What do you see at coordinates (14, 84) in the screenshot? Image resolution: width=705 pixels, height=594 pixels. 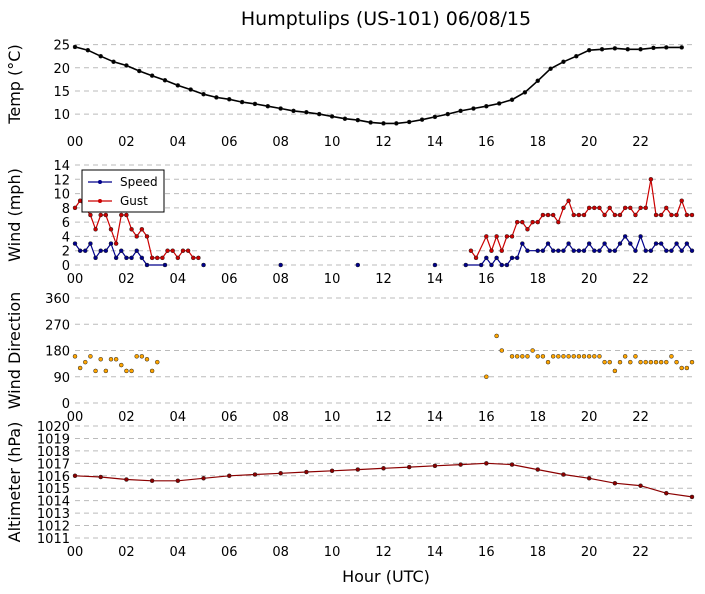 I see `y-axis-label: Temp (°C)` at bounding box center [14, 84].